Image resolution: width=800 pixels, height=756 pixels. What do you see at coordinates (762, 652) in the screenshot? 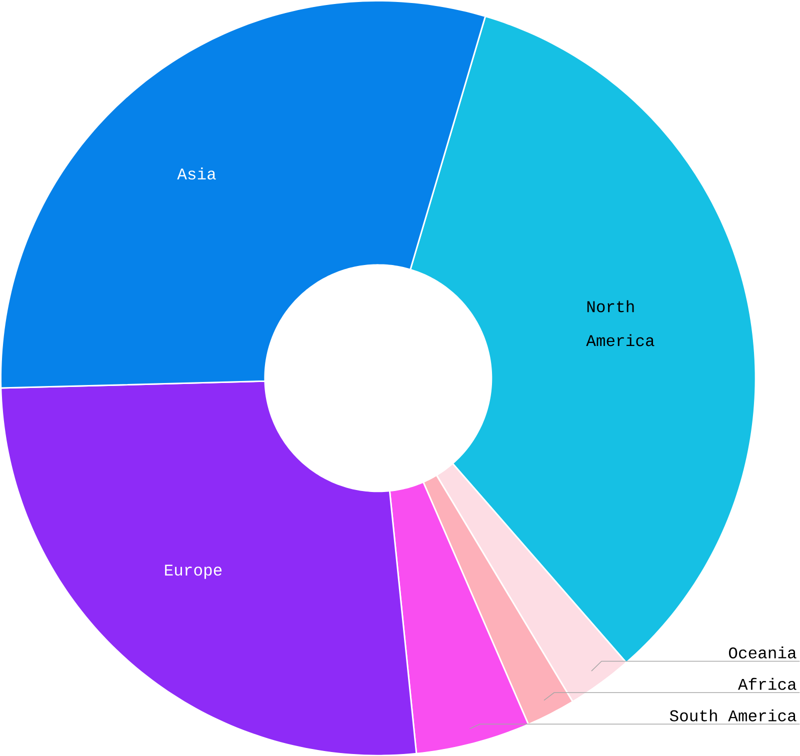
I see `slice-label: Oceania` at bounding box center [762, 652].